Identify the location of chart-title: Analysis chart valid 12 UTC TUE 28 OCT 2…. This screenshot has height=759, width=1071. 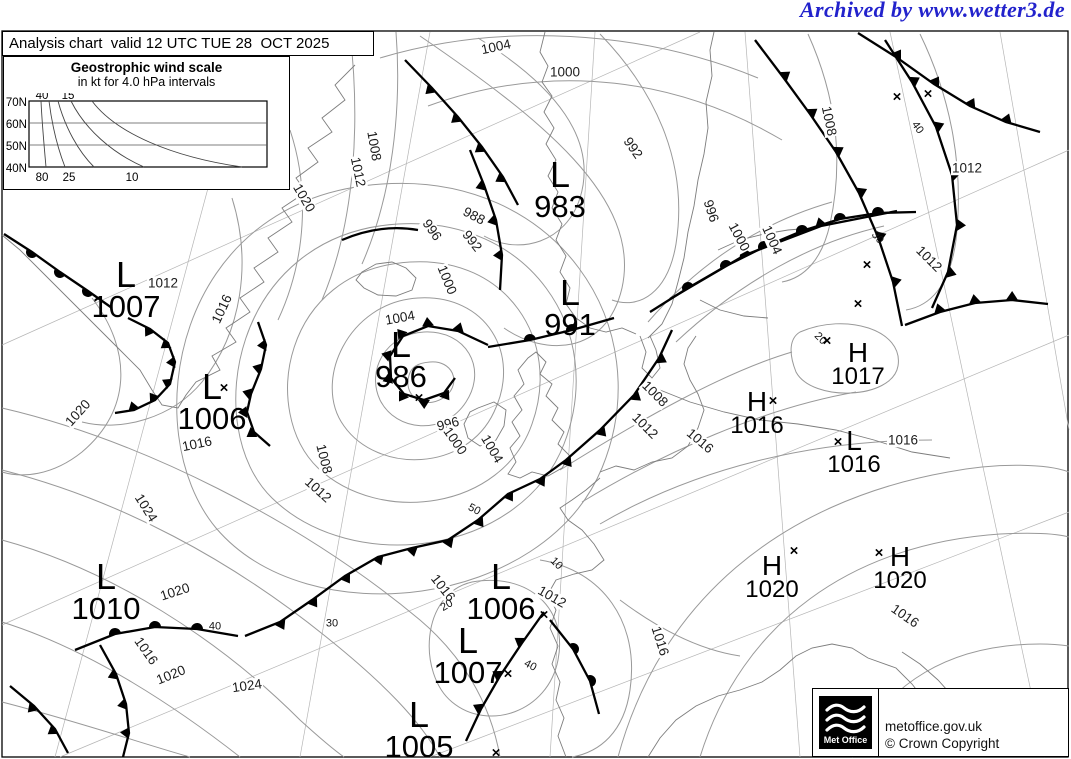
(169, 43).